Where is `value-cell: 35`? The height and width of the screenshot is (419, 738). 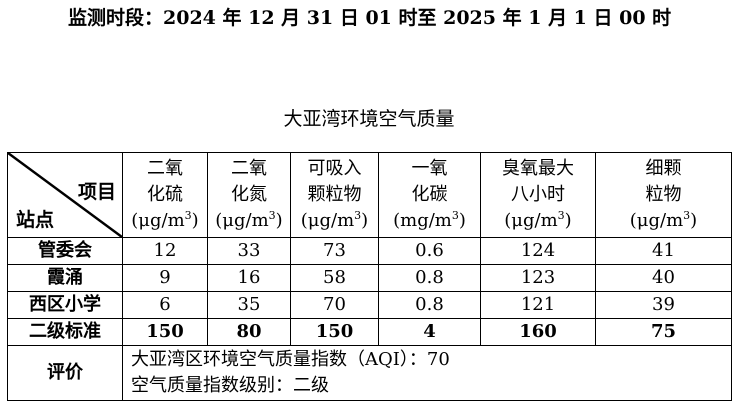 value-cell: 35 is located at coordinates (249, 305).